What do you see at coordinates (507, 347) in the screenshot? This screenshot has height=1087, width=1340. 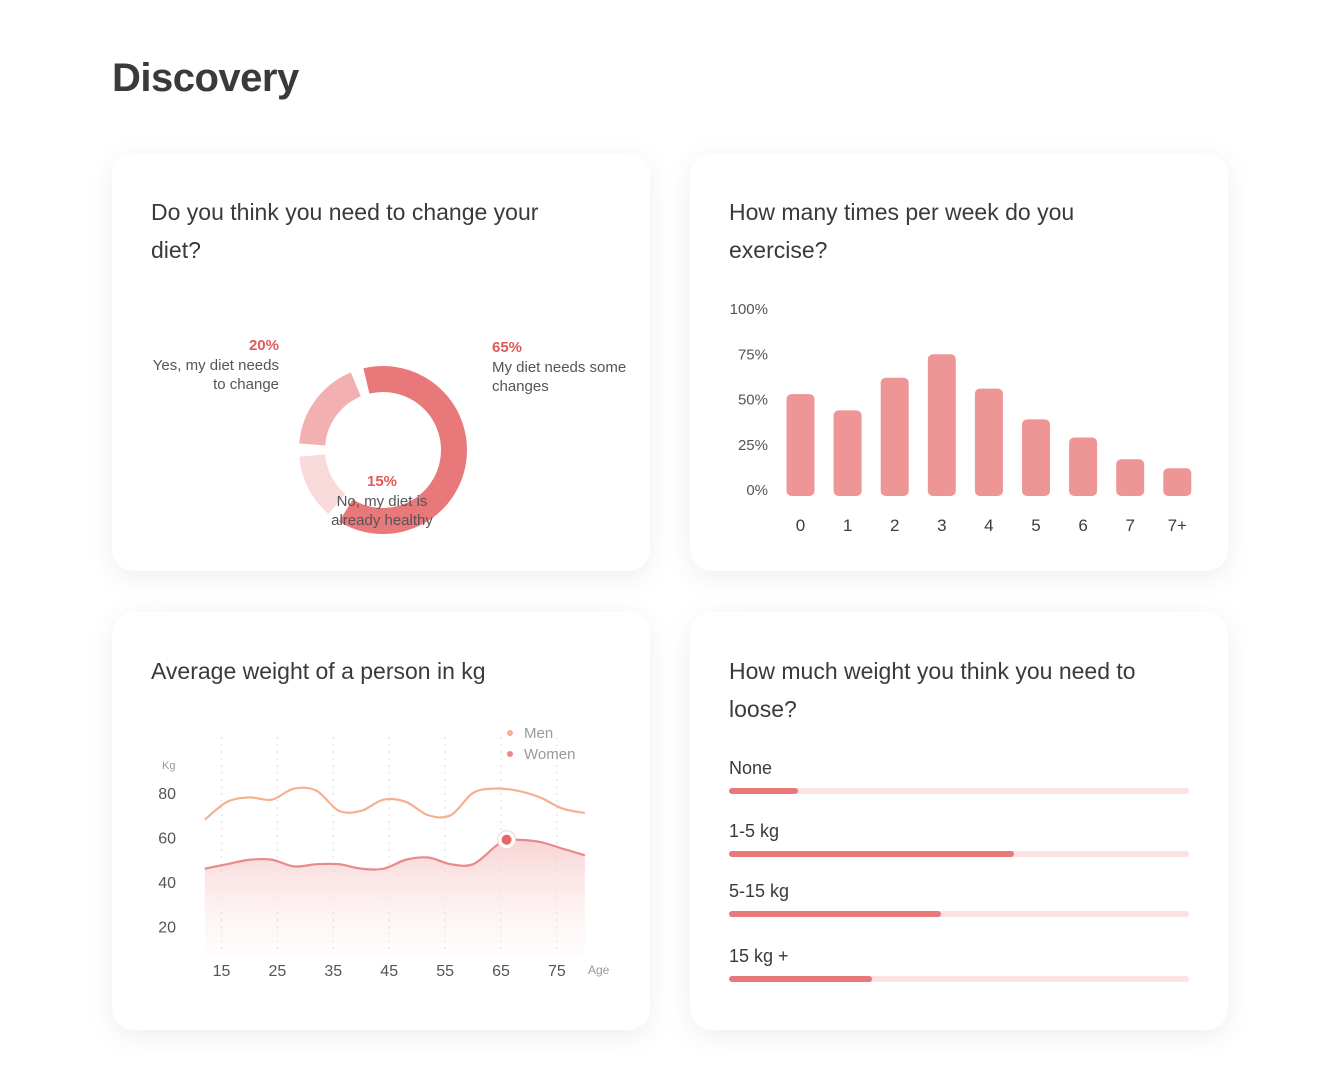 I see `donut-percent: 65%` at bounding box center [507, 347].